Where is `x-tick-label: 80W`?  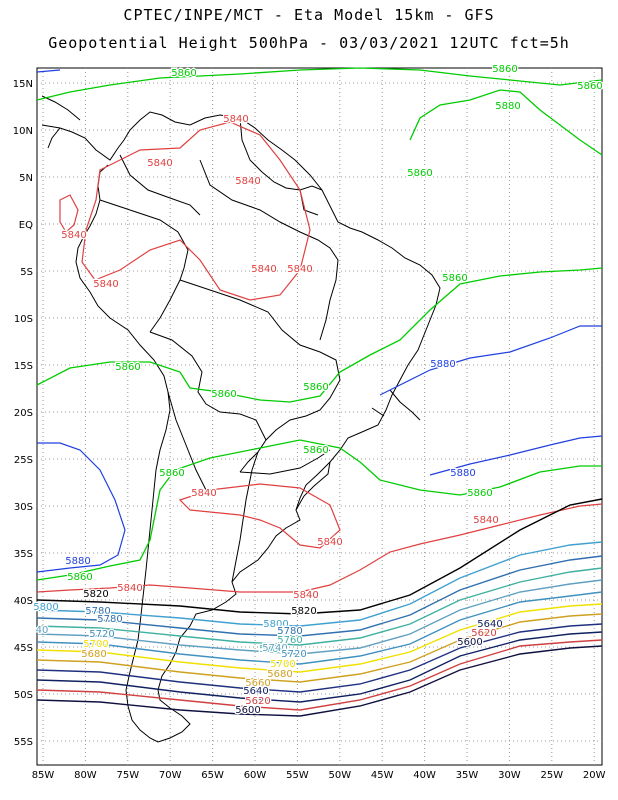 x-tick-label: 80W is located at coordinates (85, 775).